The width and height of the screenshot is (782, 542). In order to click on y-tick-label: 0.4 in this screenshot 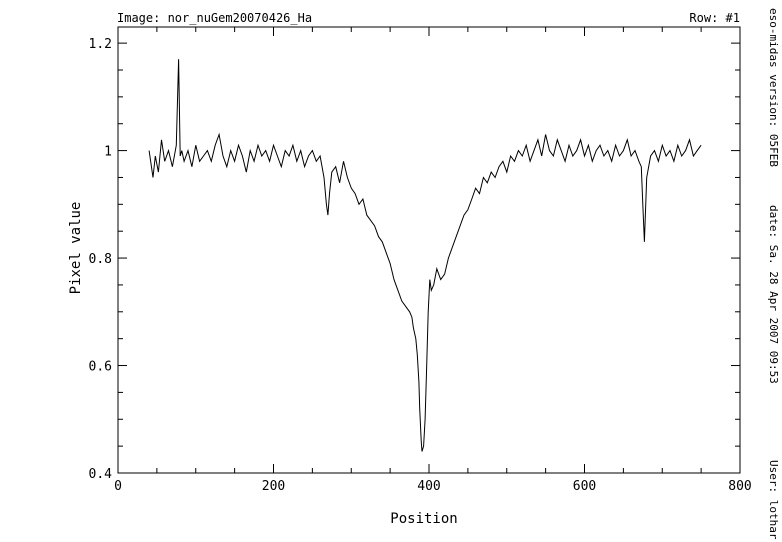, I will do `click(101, 474)`.